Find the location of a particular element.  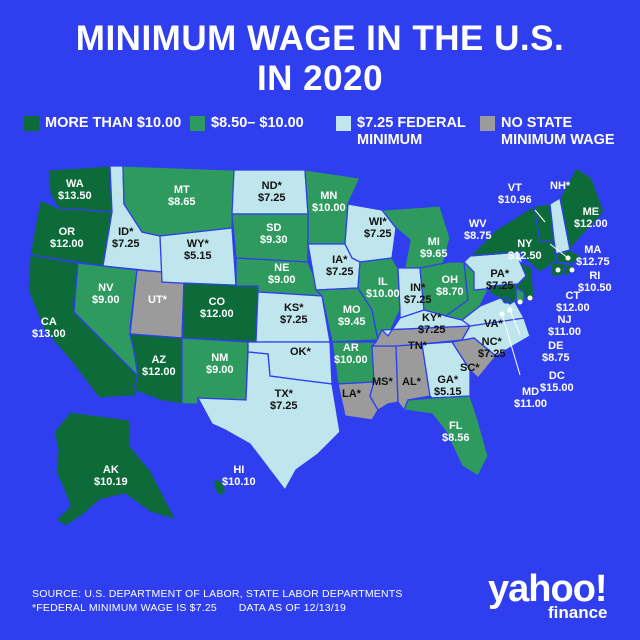

state-abbr: AL* is located at coordinates (411, 382).